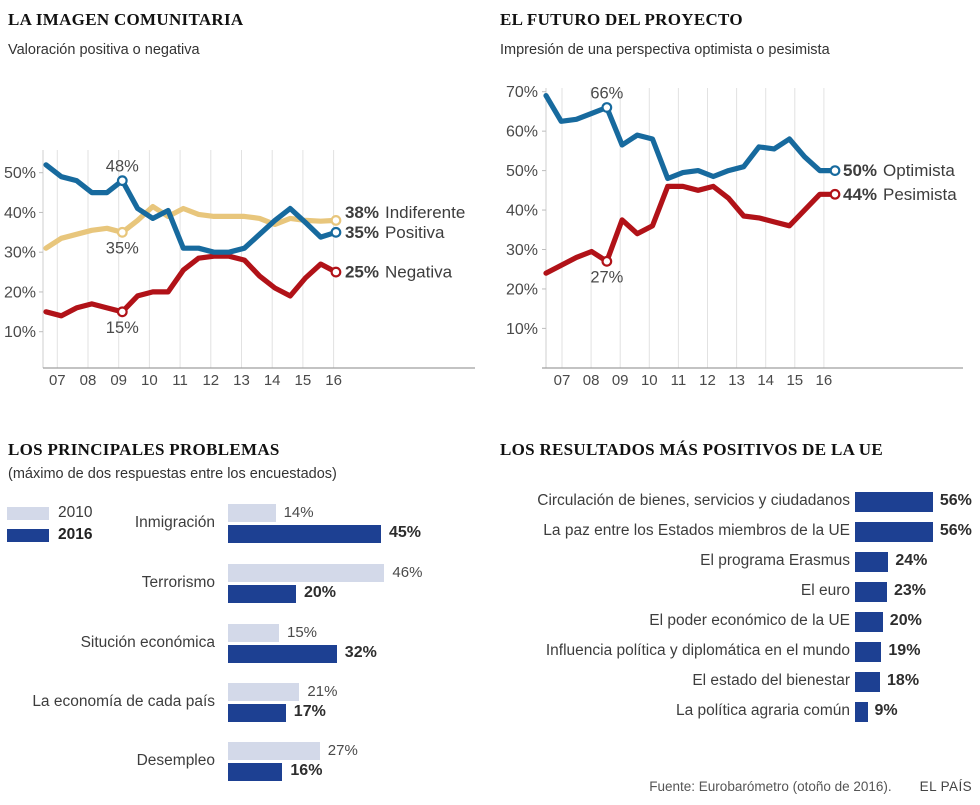  Describe the element at coordinates (868, 651) in the screenshot. I see `bar-influencia-pol-tica-y-diplom-tica-en-el-mundo` at that location.